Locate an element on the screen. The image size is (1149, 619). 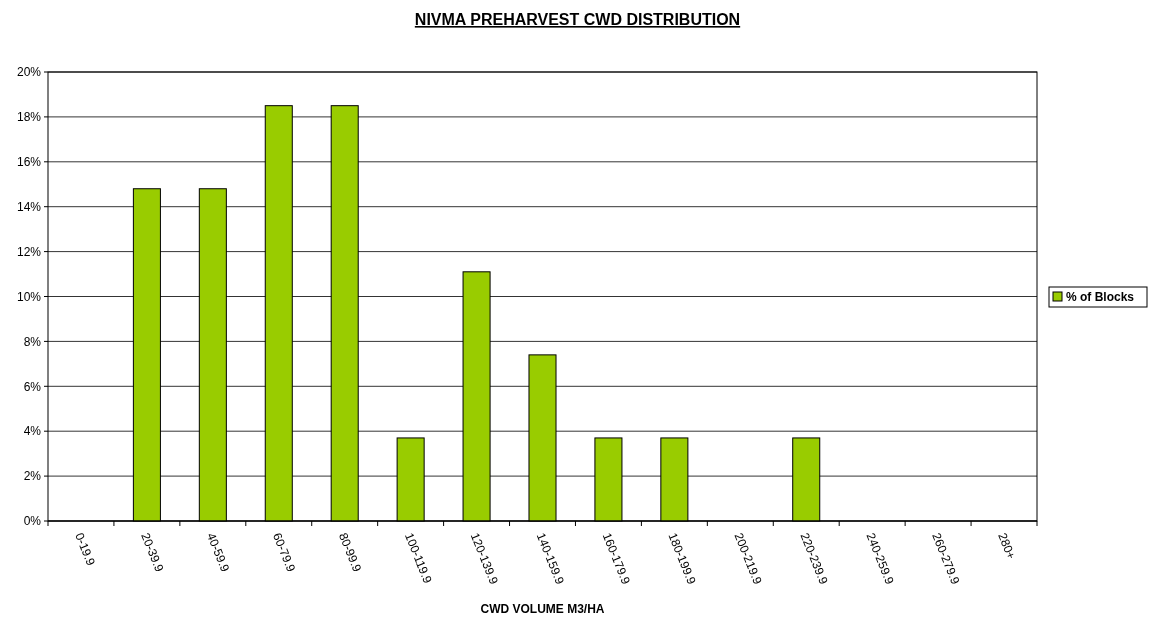
y-tick-label: 12% is located at coordinates (29, 251).